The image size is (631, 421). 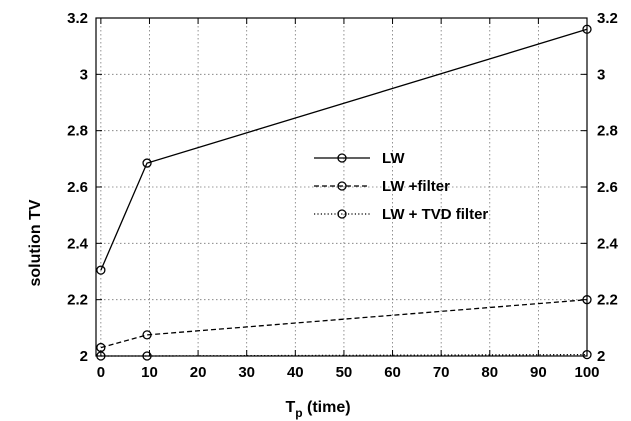 I want to click on x-tick-label: 50, so click(x=344, y=372).